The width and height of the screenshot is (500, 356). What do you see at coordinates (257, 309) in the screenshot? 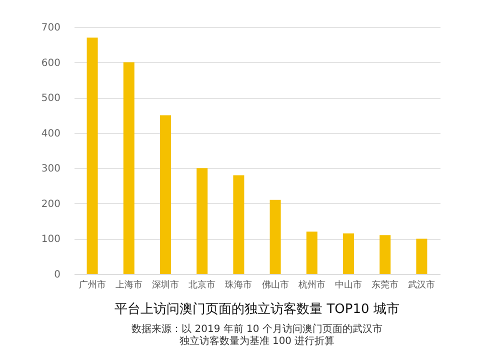
I see `text: 平台上访问澳门页面的独立访客数量 TOP10 城市` at bounding box center [257, 309].